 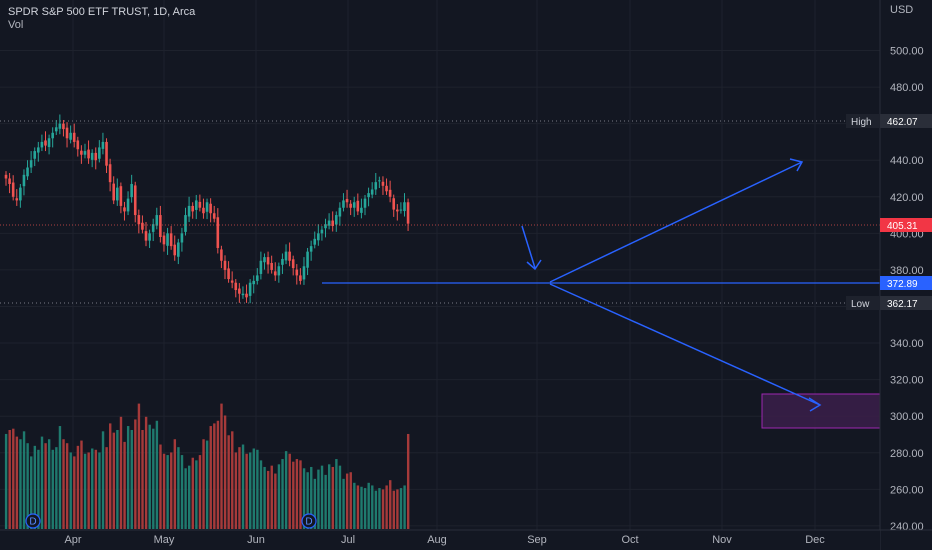 I want to click on price-tick-label: 340.00, so click(x=907, y=344).